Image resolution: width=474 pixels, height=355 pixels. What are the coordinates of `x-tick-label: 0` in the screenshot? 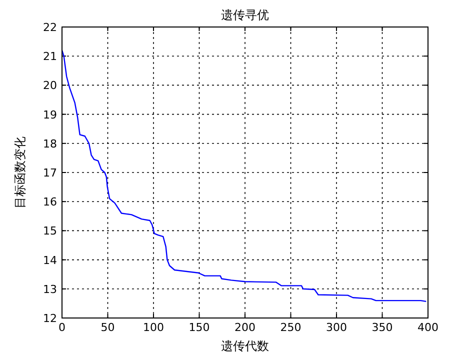 It's located at (62, 327).